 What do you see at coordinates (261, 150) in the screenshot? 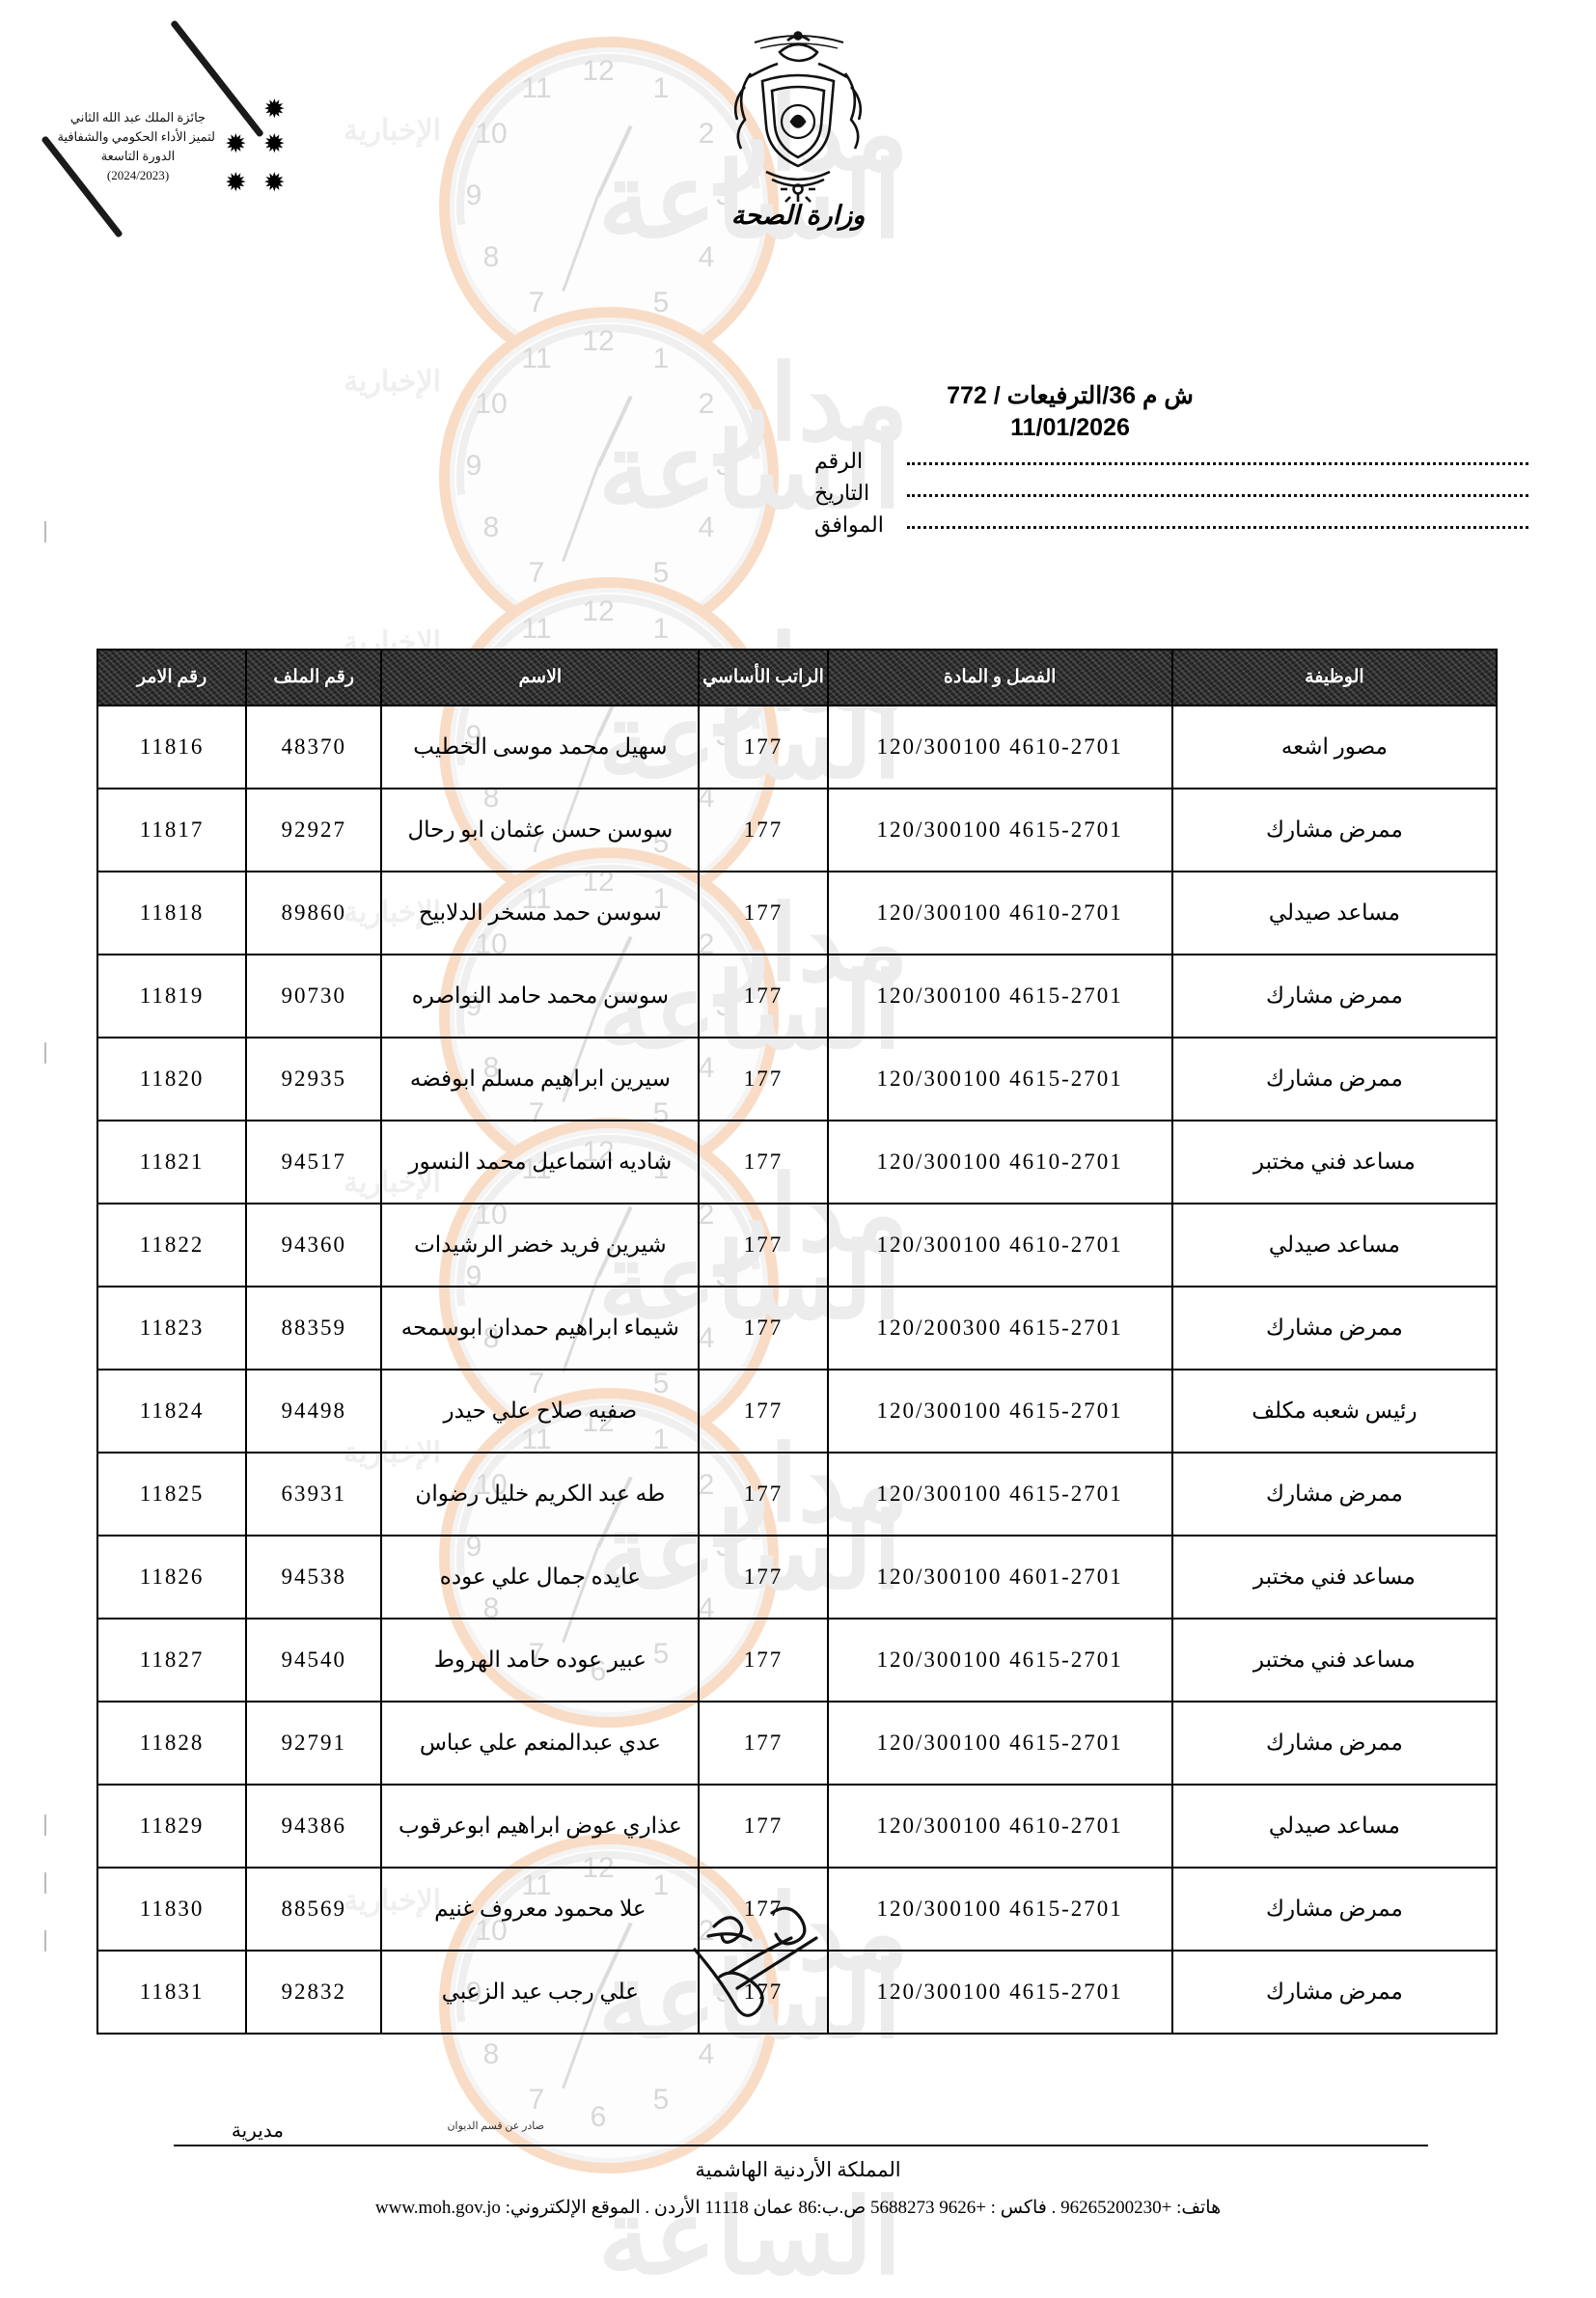
I see `award-stars: ✹ ✹ ✹ ✹ ✹` at bounding box center [261, 150].